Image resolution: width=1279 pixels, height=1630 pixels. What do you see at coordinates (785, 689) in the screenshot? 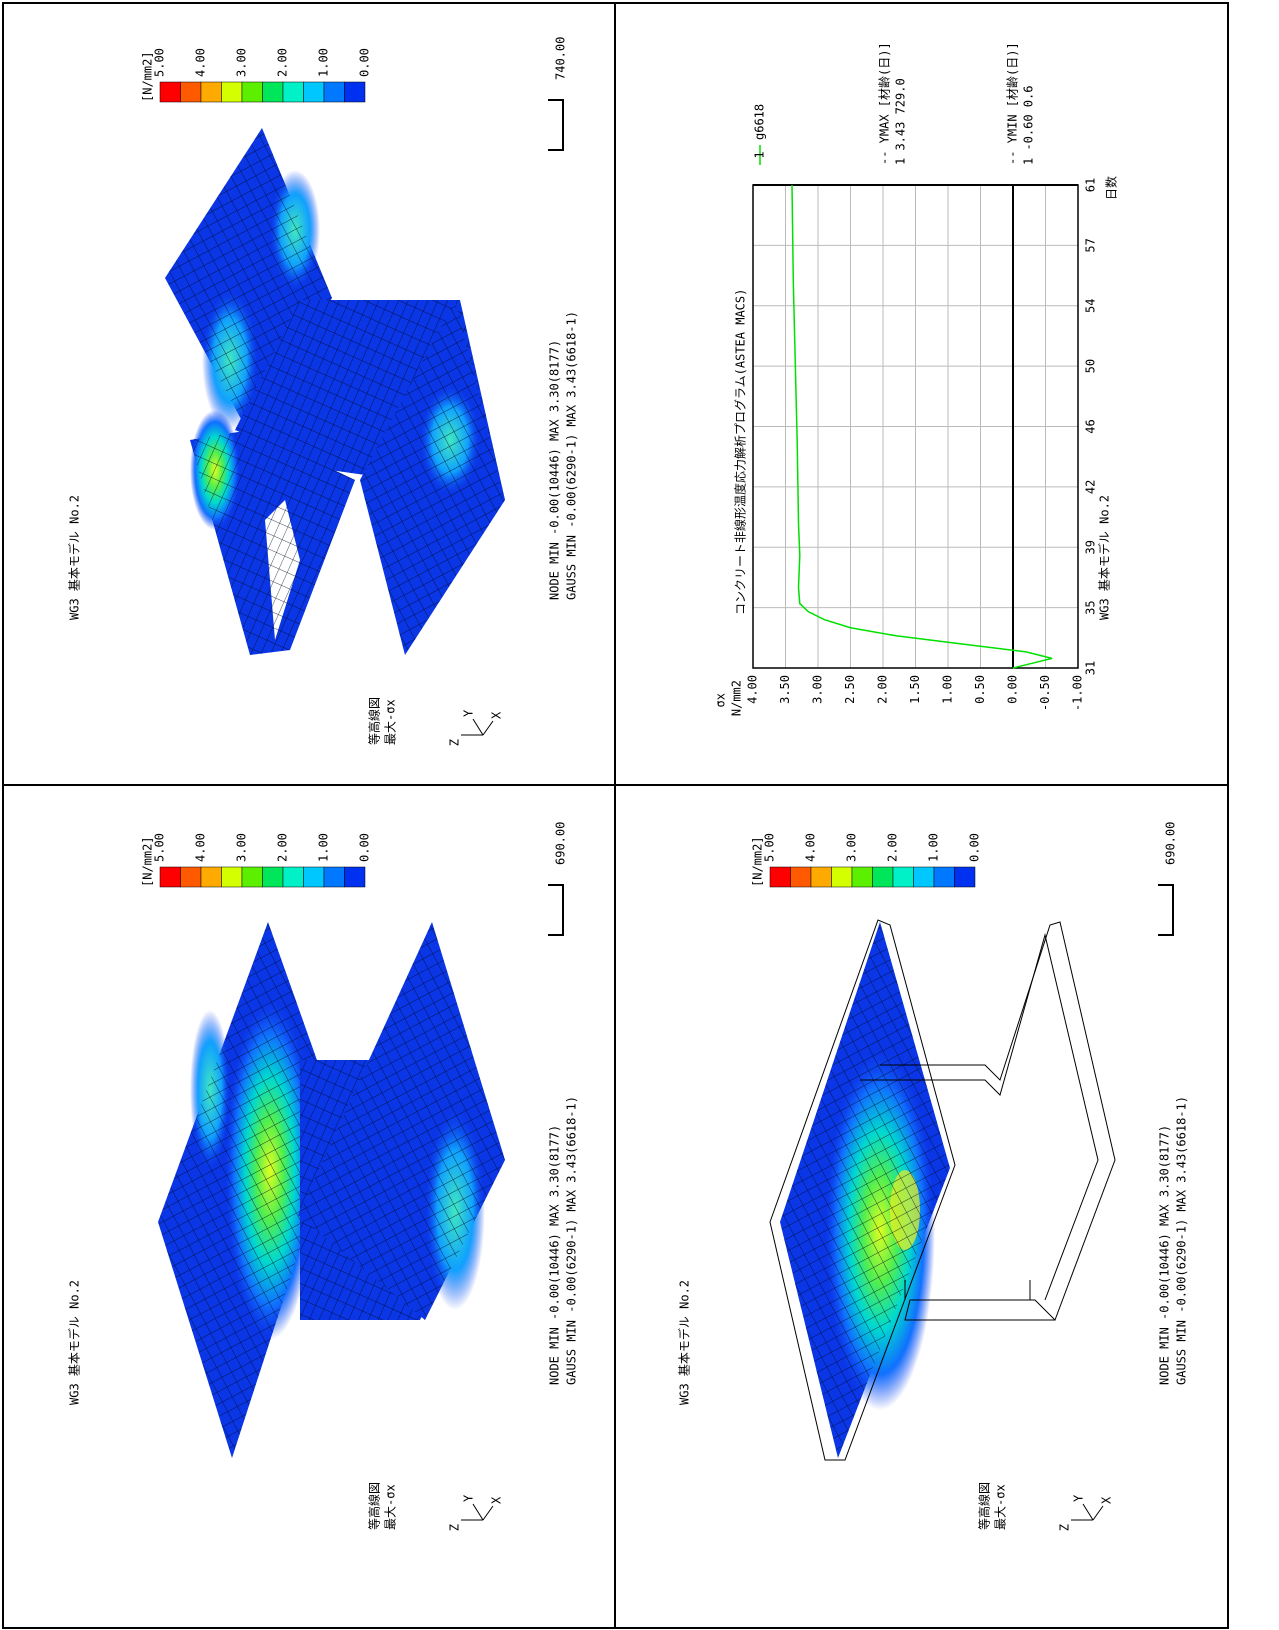
I see `y-tick-label: 3.50` at bounding box center [785, 689].